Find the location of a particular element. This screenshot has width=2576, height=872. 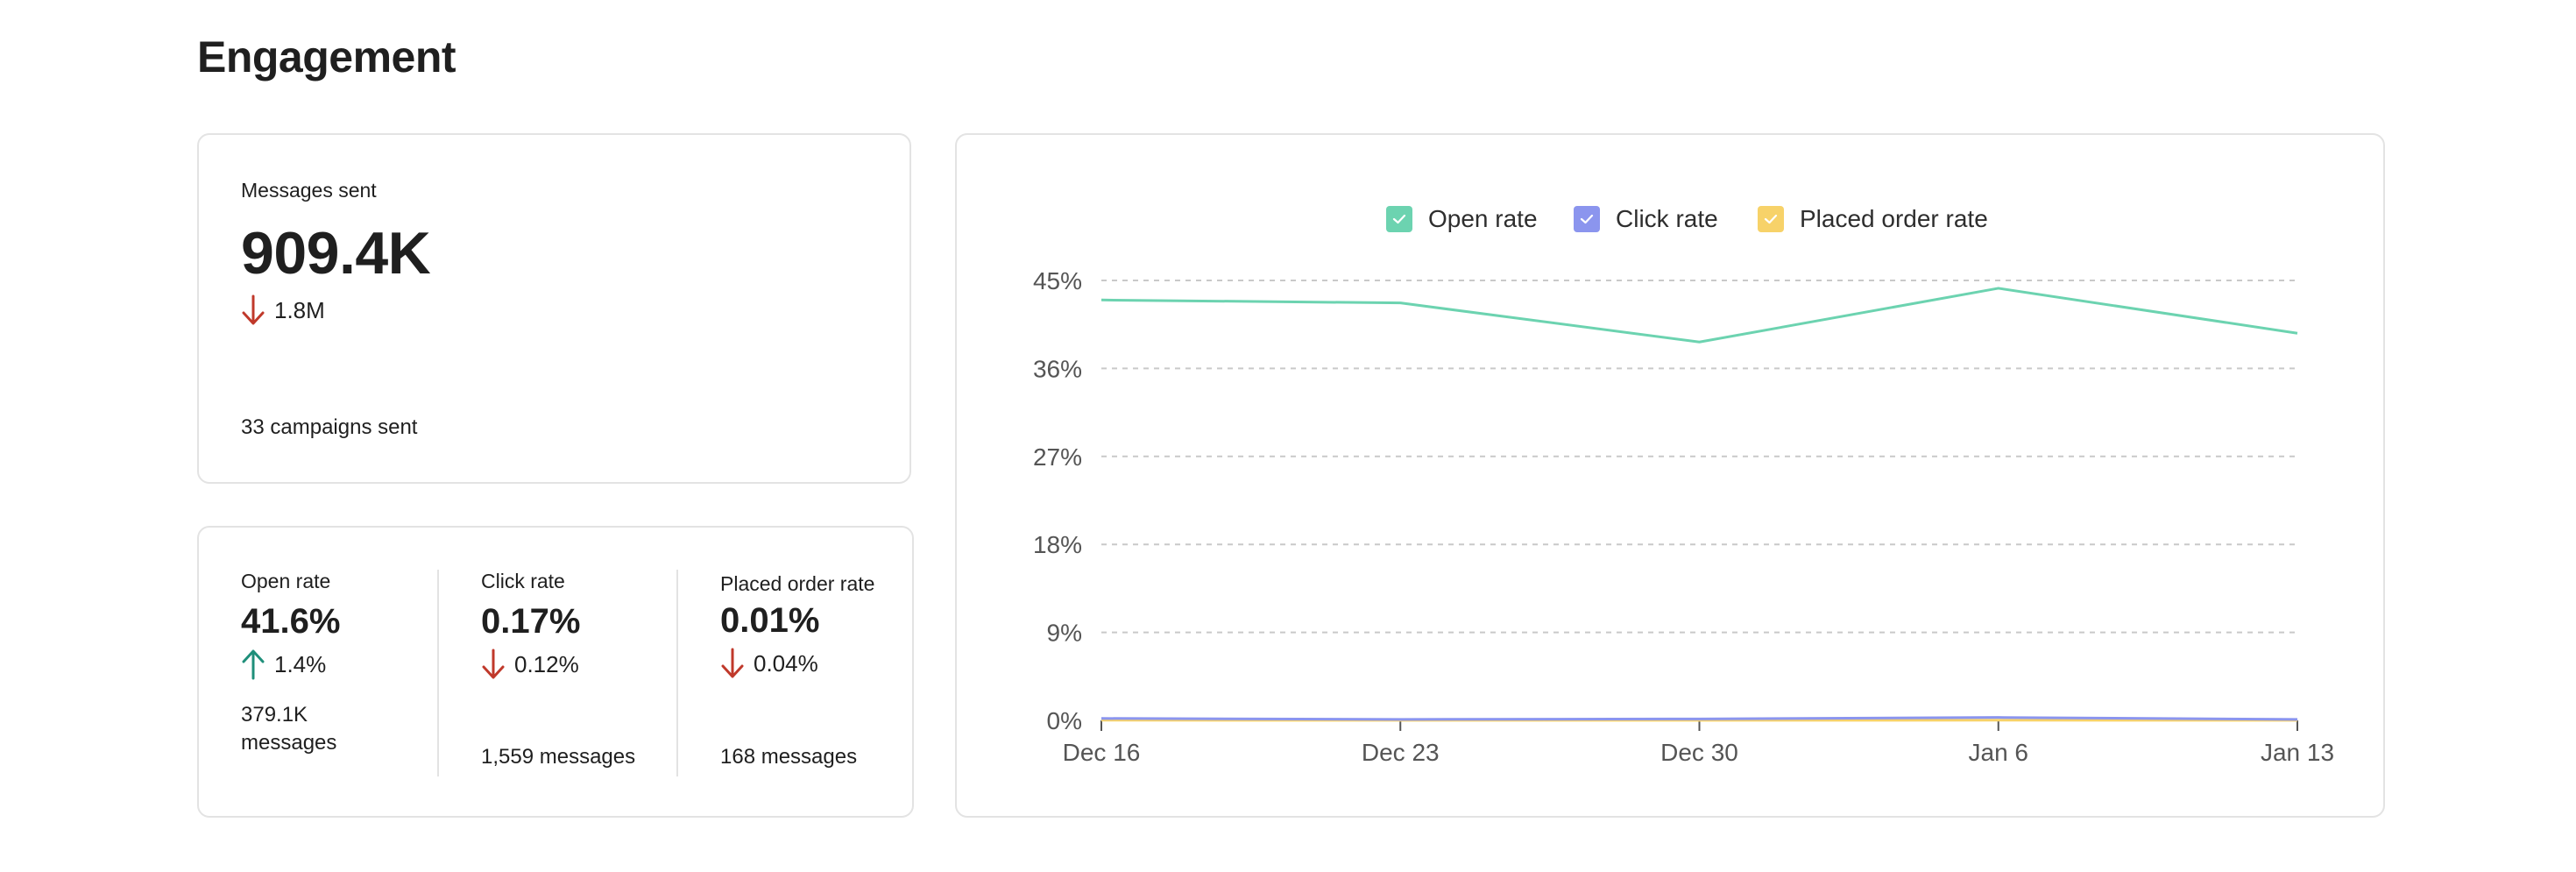

page-title: Engagement is located at coordinates (326, 57).